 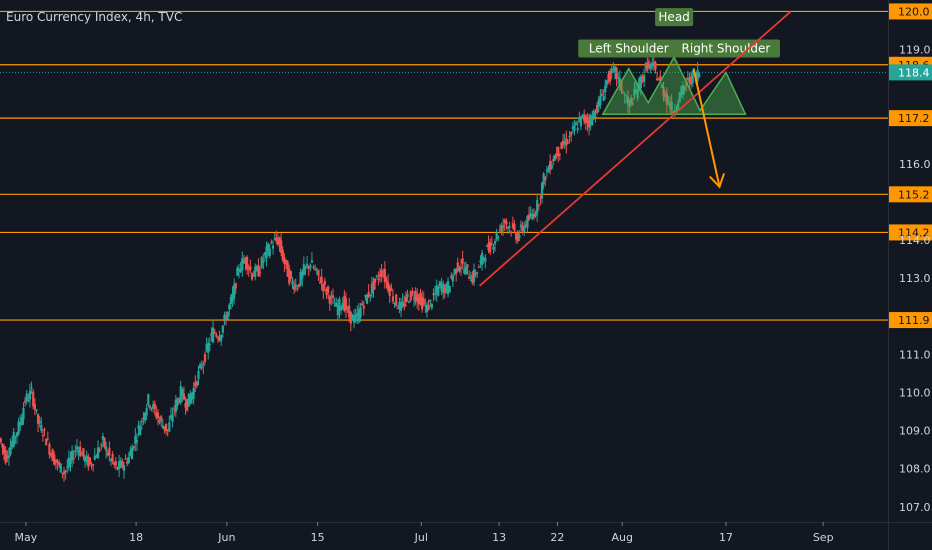 I want to click on projection-arrow-head, so click(x=717, y=181).